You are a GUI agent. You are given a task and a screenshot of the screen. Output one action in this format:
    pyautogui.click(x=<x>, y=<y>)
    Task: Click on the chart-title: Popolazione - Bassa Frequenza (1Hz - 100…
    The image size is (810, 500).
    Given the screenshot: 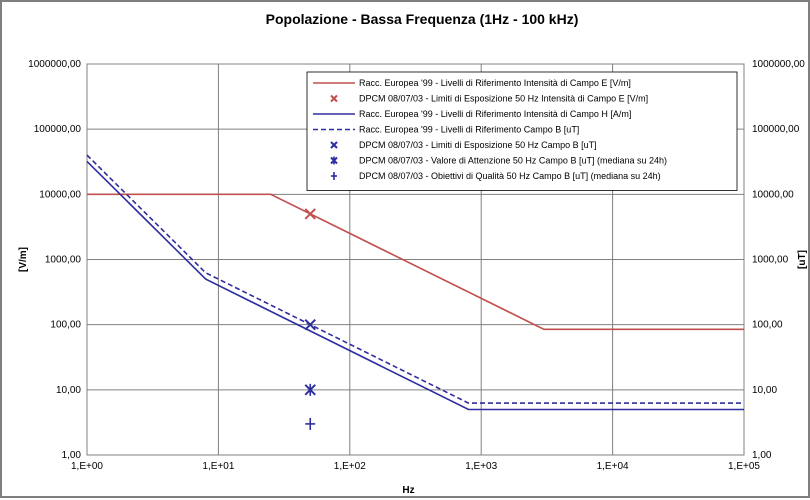 What is the action you would take?
    pyautogui.click(x=422, y=19)
    